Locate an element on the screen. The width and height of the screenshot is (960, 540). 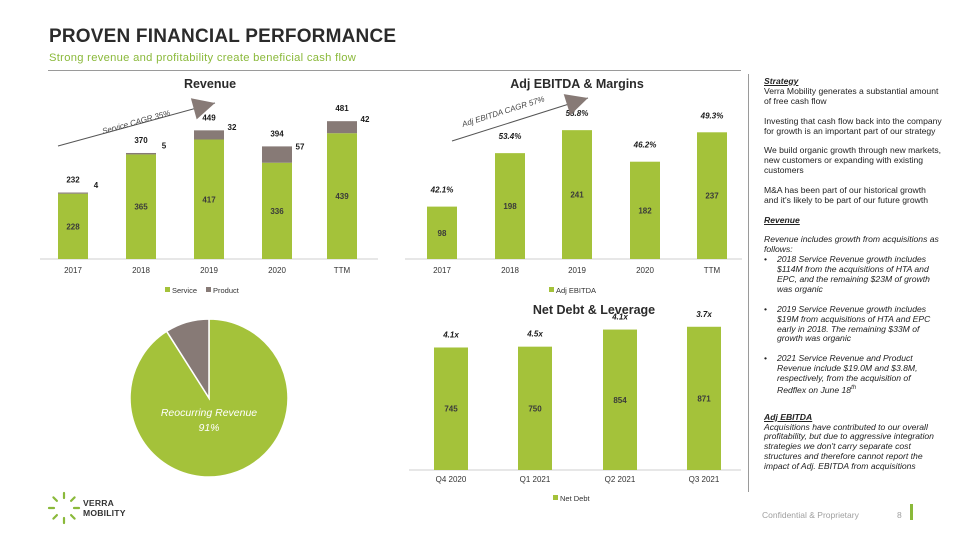
revenue-service-label: 417 is located at coordinates (209, 199).